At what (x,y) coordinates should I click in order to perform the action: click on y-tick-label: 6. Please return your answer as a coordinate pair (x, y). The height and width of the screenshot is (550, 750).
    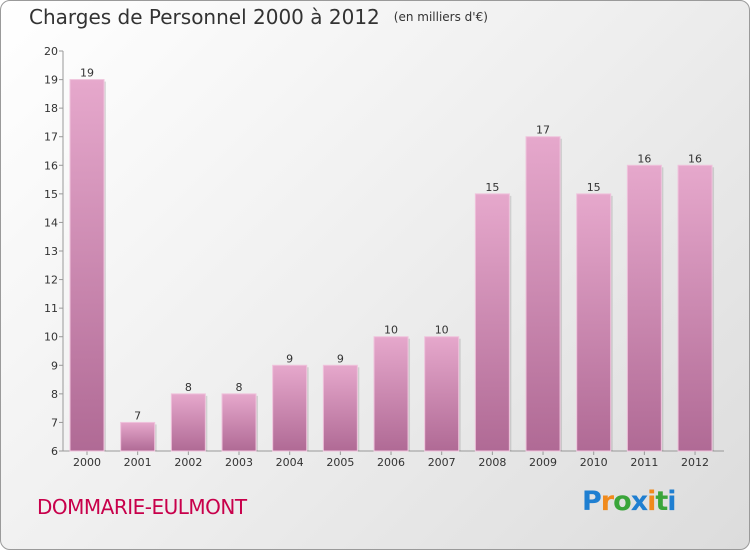
    Looking at the image, I should click on (54, 451).